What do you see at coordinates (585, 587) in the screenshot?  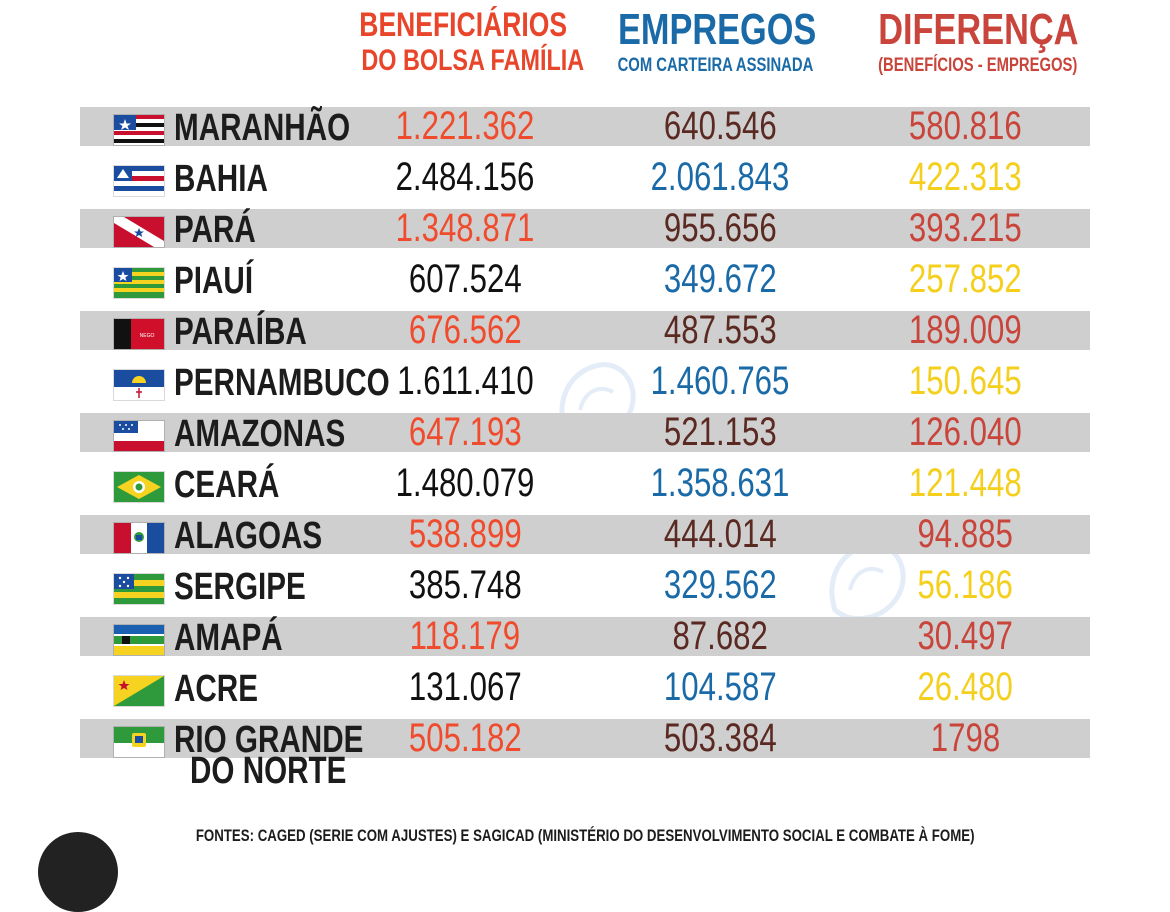 I see `table-row: SERGIPE 385.748 329.562 56.186` at bounding box center [585, 587].